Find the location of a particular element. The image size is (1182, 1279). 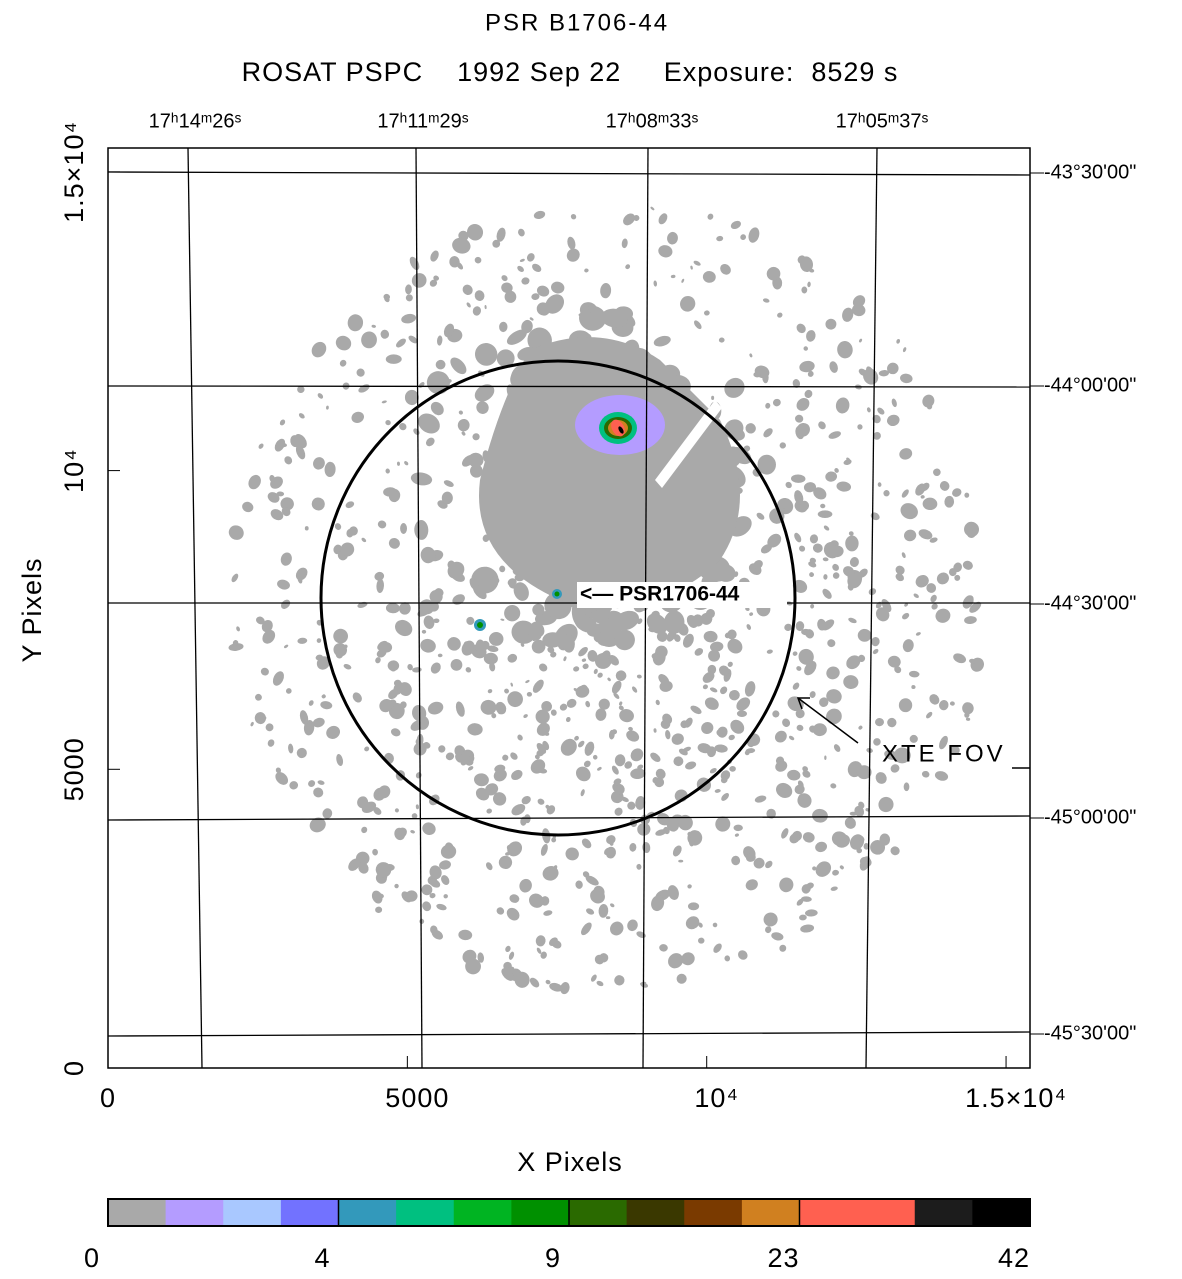

y-tick-label: 0 is located at coordinates (74, 1068).